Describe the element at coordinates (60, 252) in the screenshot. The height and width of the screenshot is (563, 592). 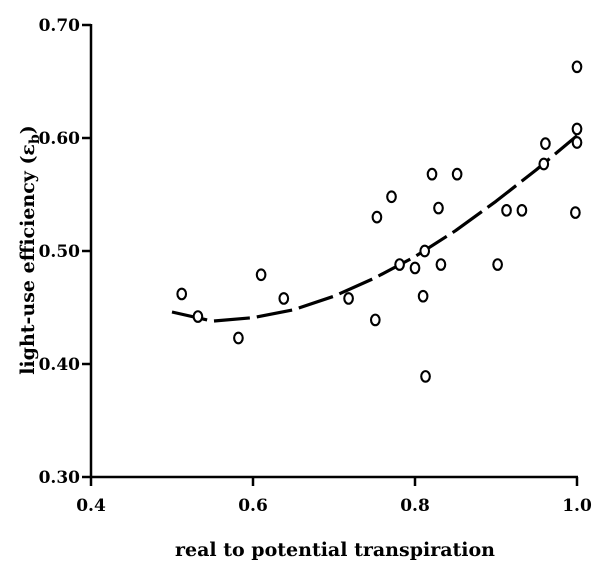
I see `y-tick-label: 0.50` at that location.